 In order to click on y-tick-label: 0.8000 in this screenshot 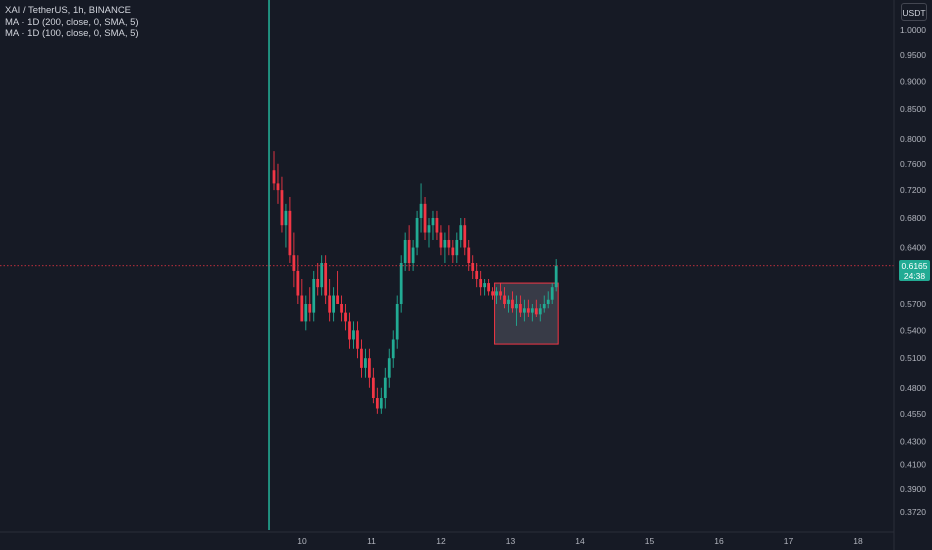, I will do `click(913, 139)`.